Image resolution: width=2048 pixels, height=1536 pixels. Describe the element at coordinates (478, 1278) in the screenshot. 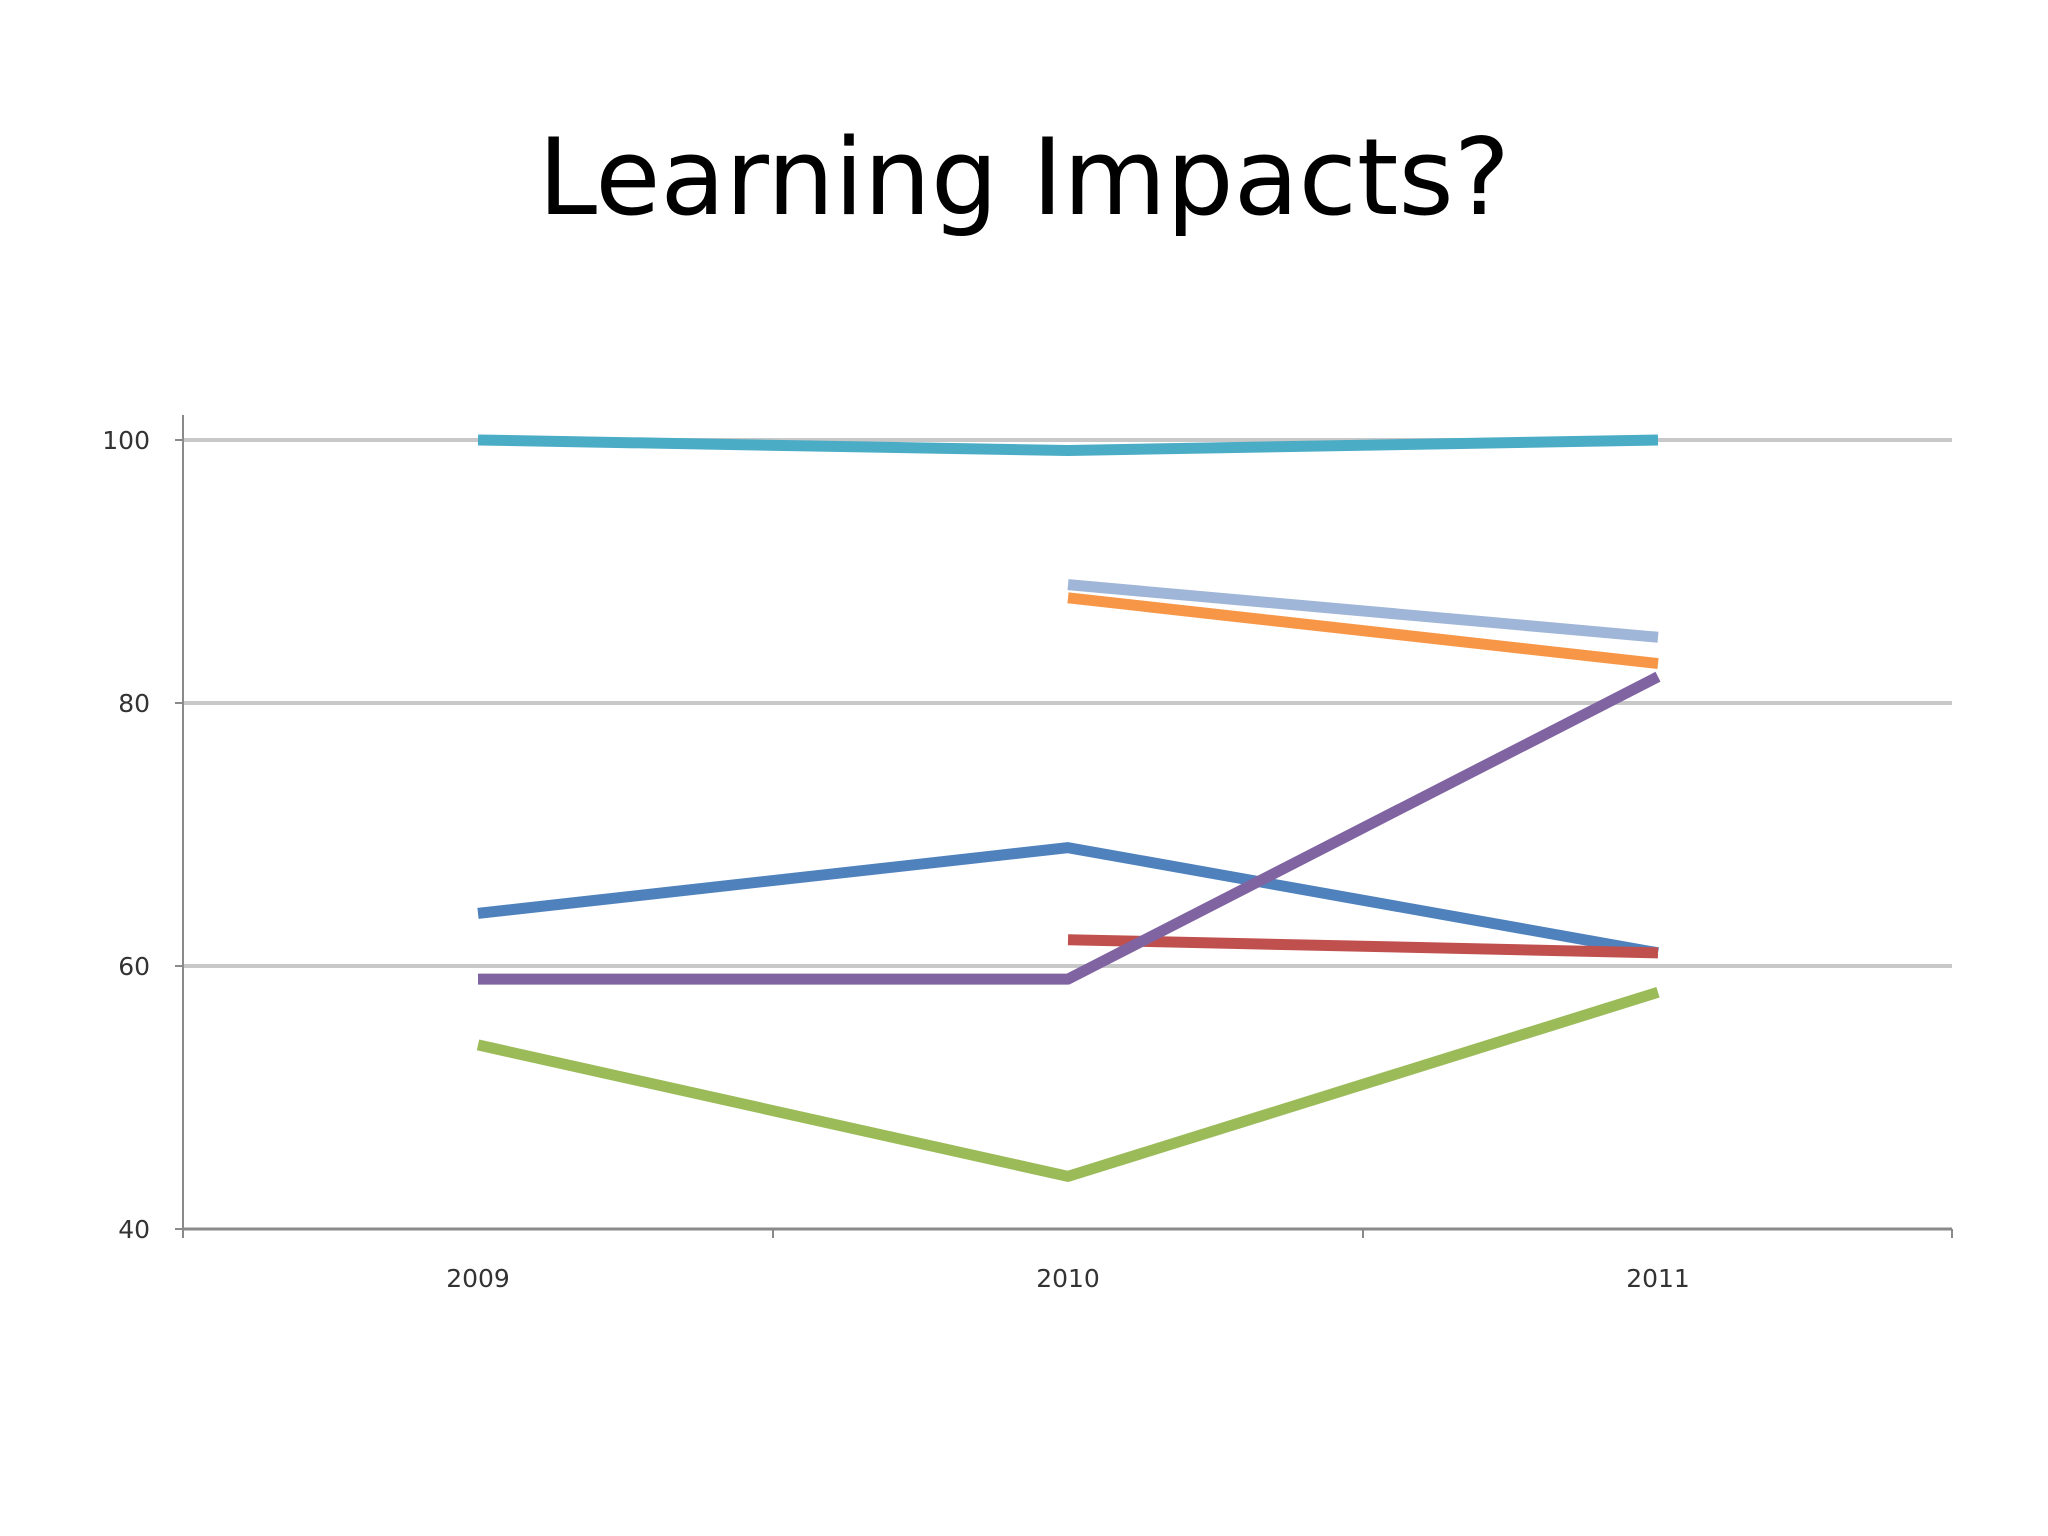

I see `x-tick-label: 2009` at that location.